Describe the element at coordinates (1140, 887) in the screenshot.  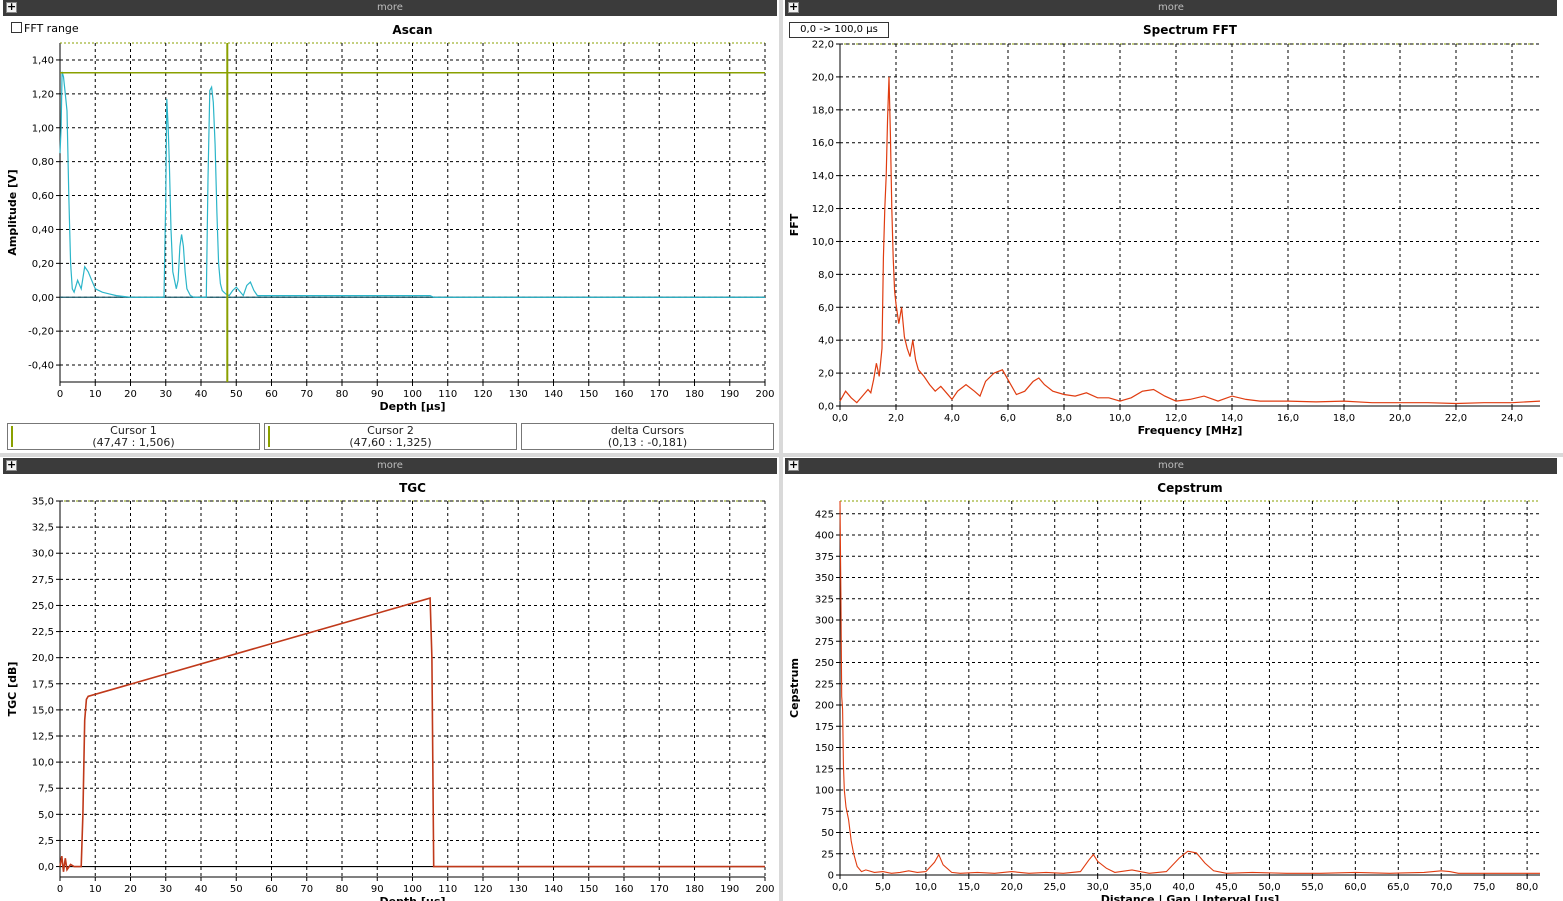
I see `x-tick-label: 35,0` at that location.